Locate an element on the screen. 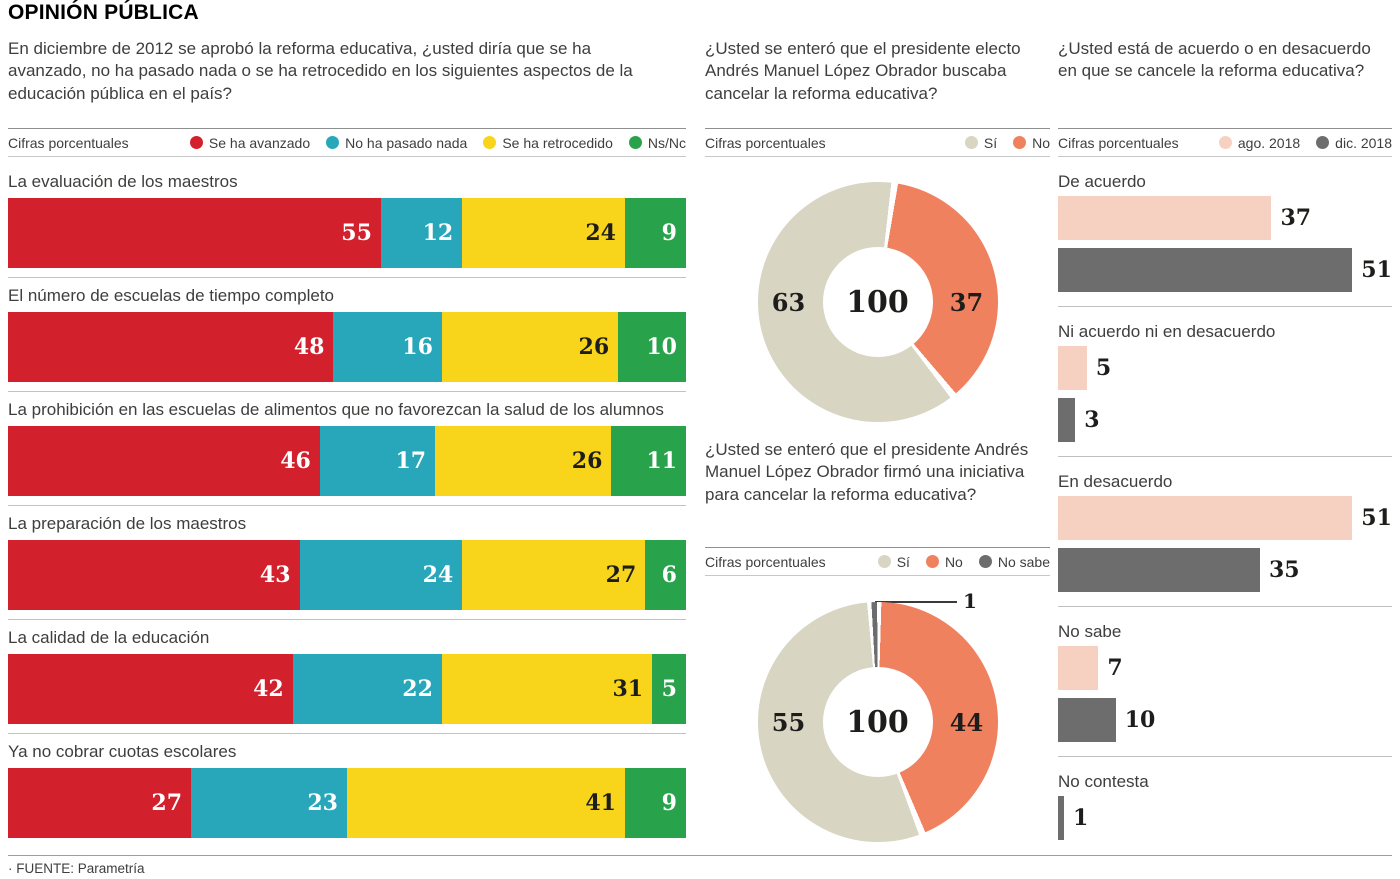 The width and height of the screenshot is (1400, 879). bar-value: 10 is located at coordinates (1140, 720).